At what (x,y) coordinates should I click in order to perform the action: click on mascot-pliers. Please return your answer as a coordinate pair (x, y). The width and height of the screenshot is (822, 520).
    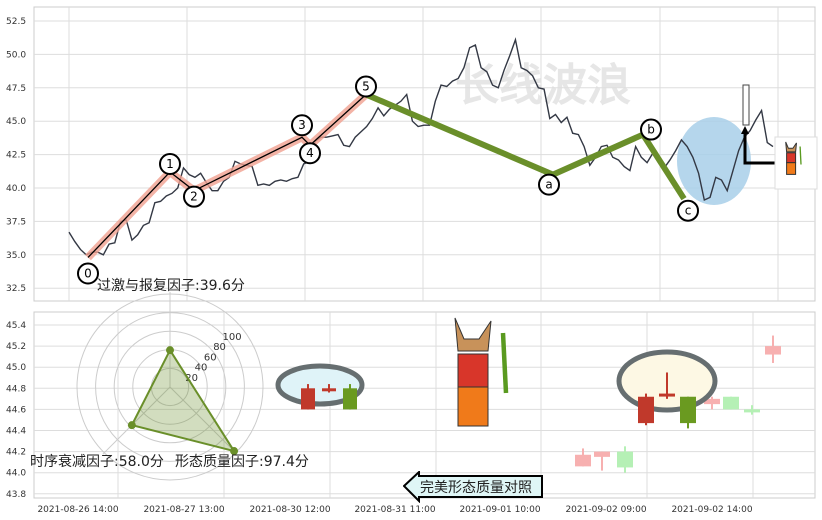
    Looking at the image, I should click on (504, 363).